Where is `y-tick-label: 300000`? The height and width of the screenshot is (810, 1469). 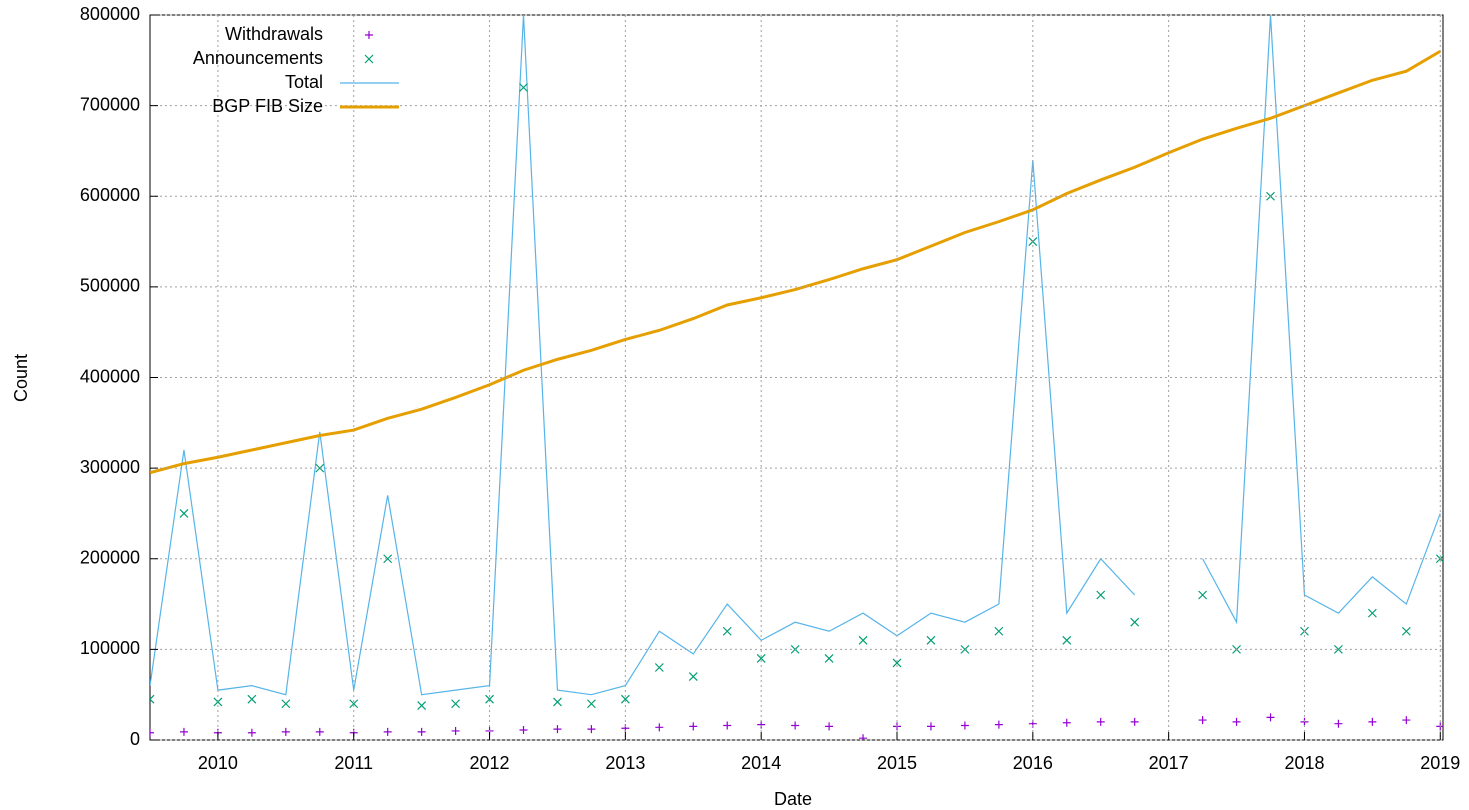 y-tick-label: 300000 is located at coordinates (110, 467).